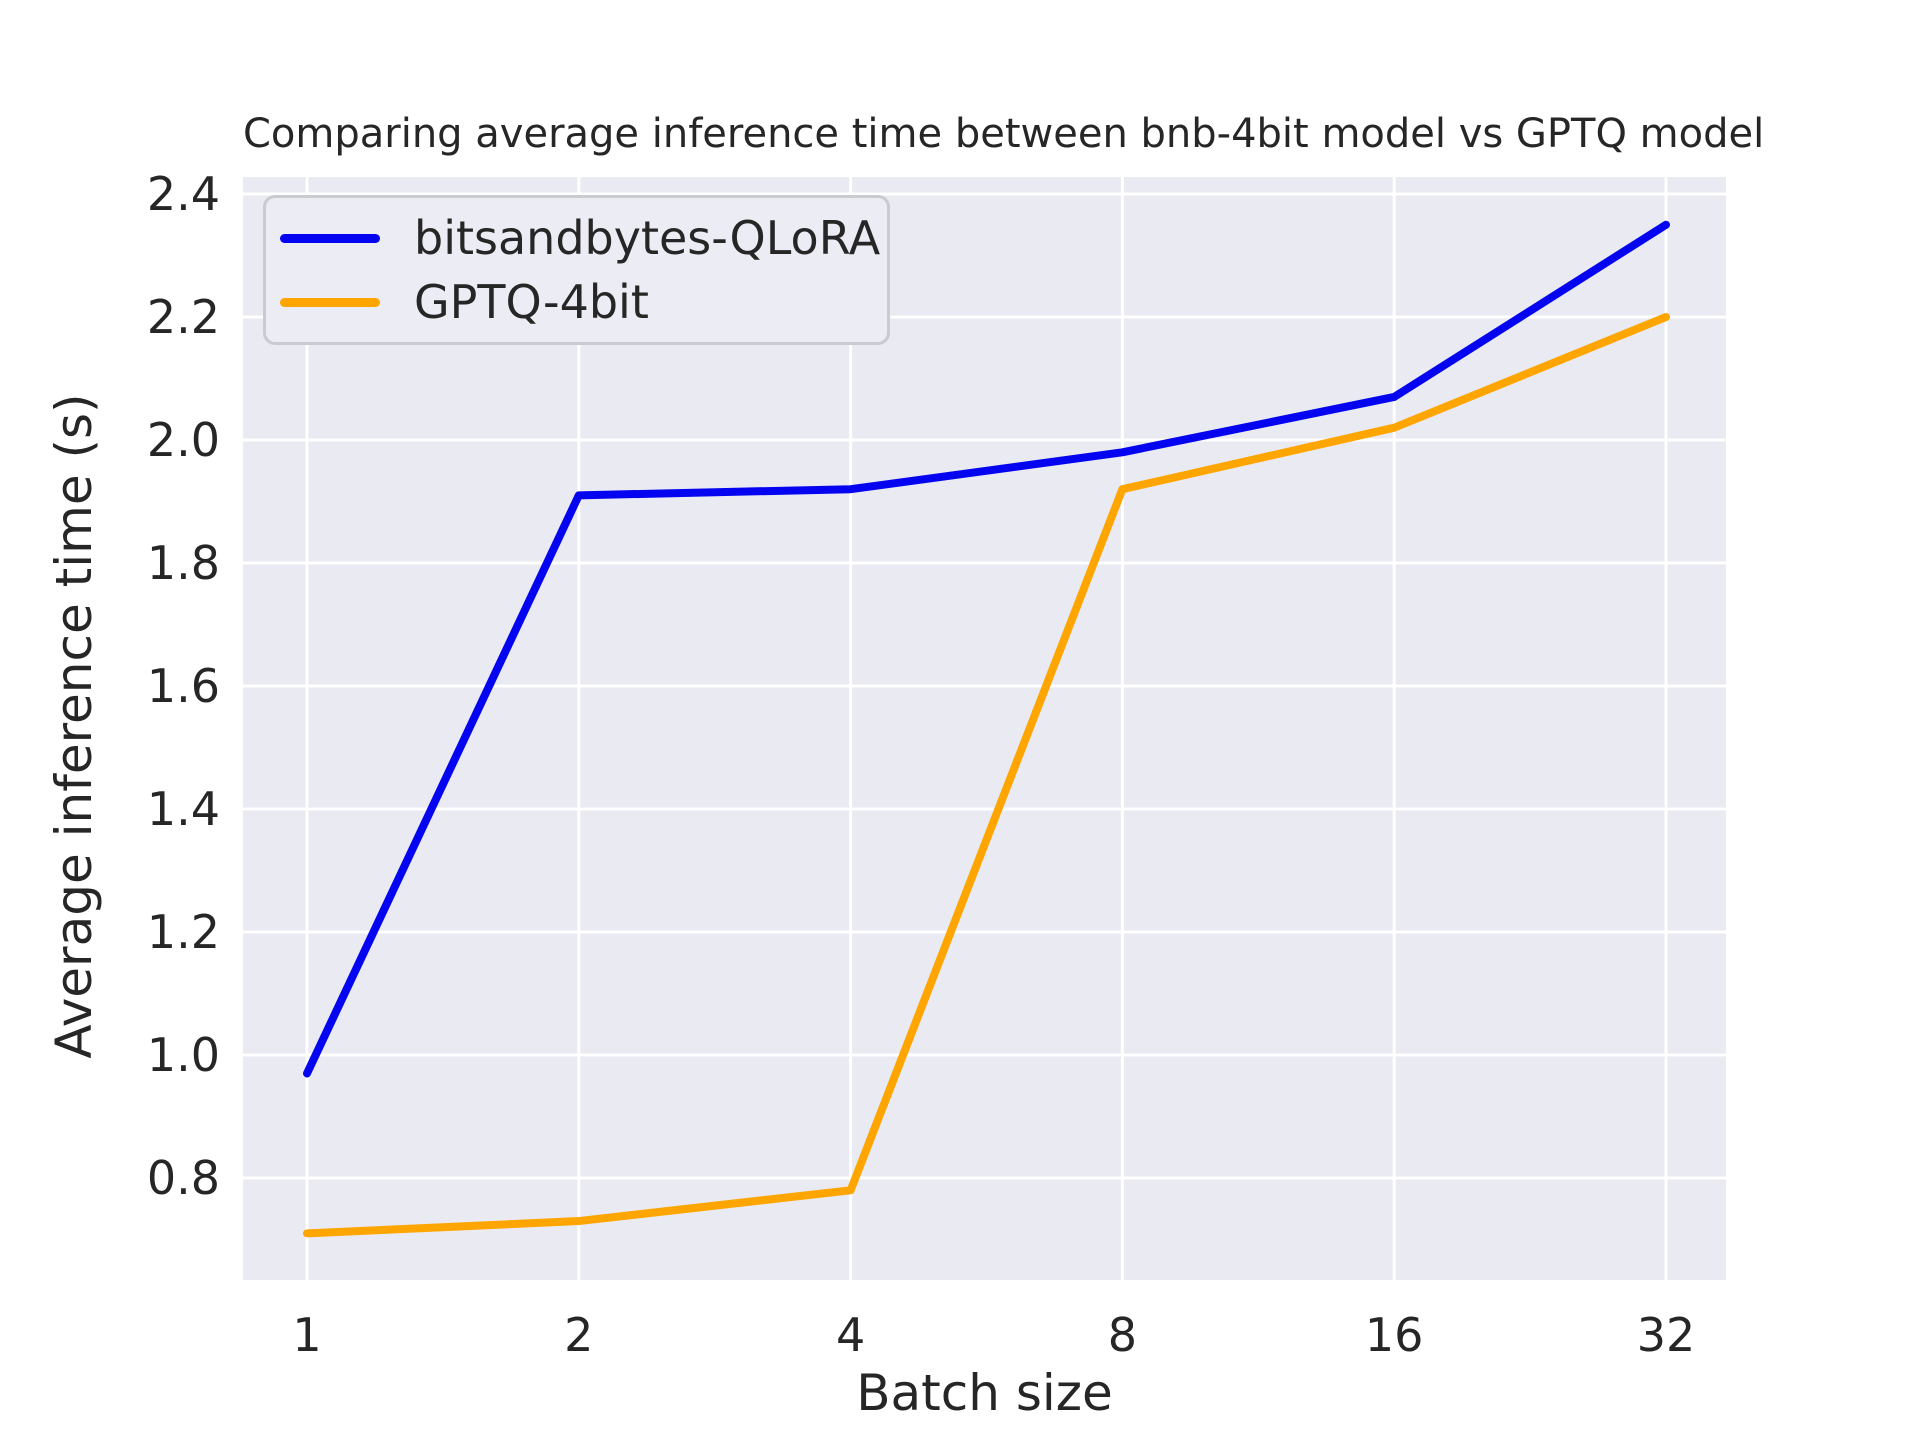 This screenshot has height=1440, width=1920. I want to click on legend-line-swatch-blue, so click(330, 238).